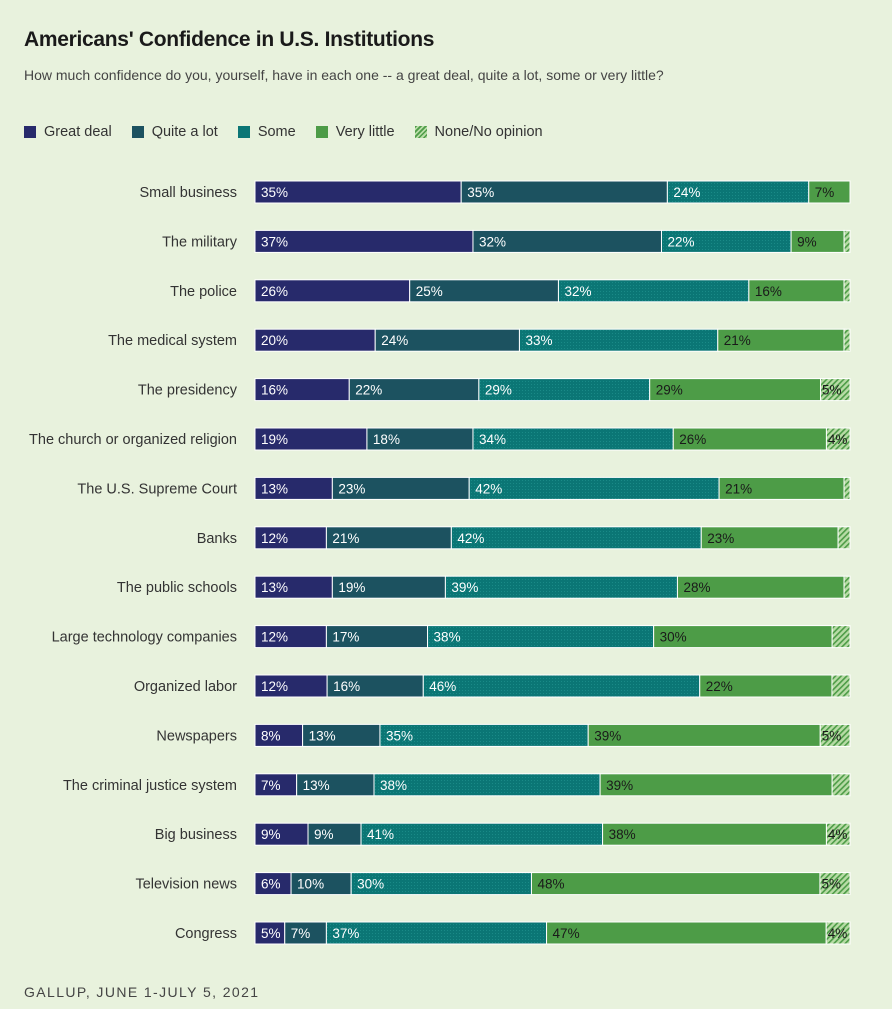 This screenshot has height=1009, width=892. I want to click on legend-swatch-some, so click(243, 132).